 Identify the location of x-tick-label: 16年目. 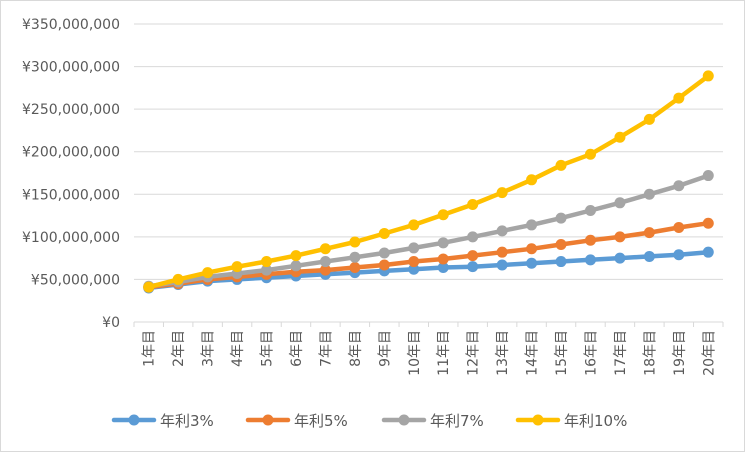
(591, 353).